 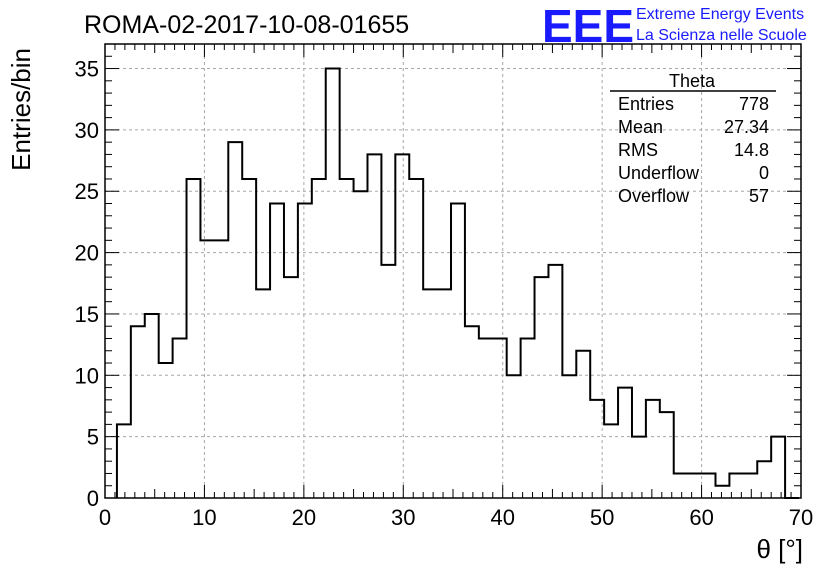 I want to click on stats-row-label: Overflow, so click(x=654, y=196).